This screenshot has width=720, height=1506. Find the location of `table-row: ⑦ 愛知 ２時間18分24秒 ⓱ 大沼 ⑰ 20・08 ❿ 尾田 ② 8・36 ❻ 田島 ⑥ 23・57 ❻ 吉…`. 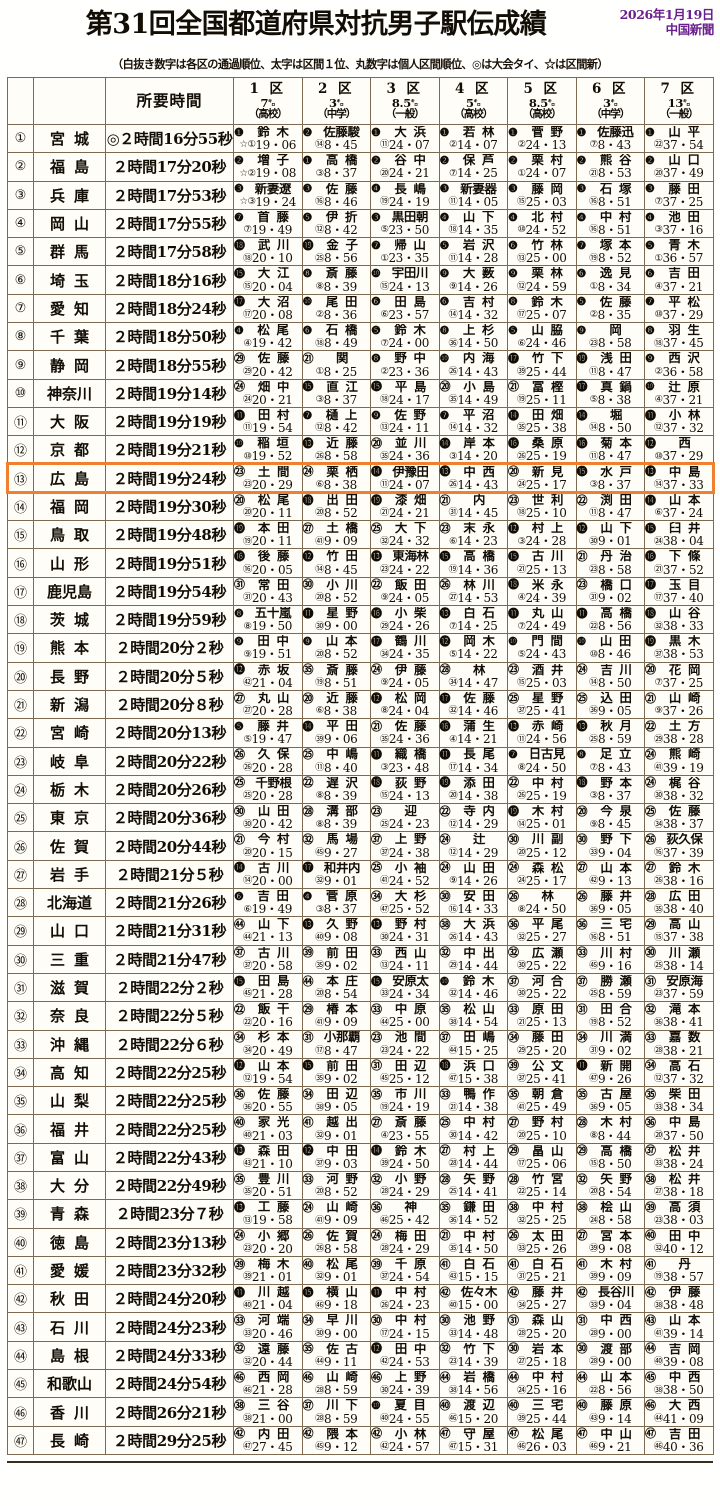

table-row: ⑦ 愛知 ２時間18分24秒 ⓱ 大沼 ⑰ 20・08 ❿ 尾田 ② 8・36 ❻ 田島 ⑥ 23・57 ❻ 吉… is located at coordinates (360, 308).